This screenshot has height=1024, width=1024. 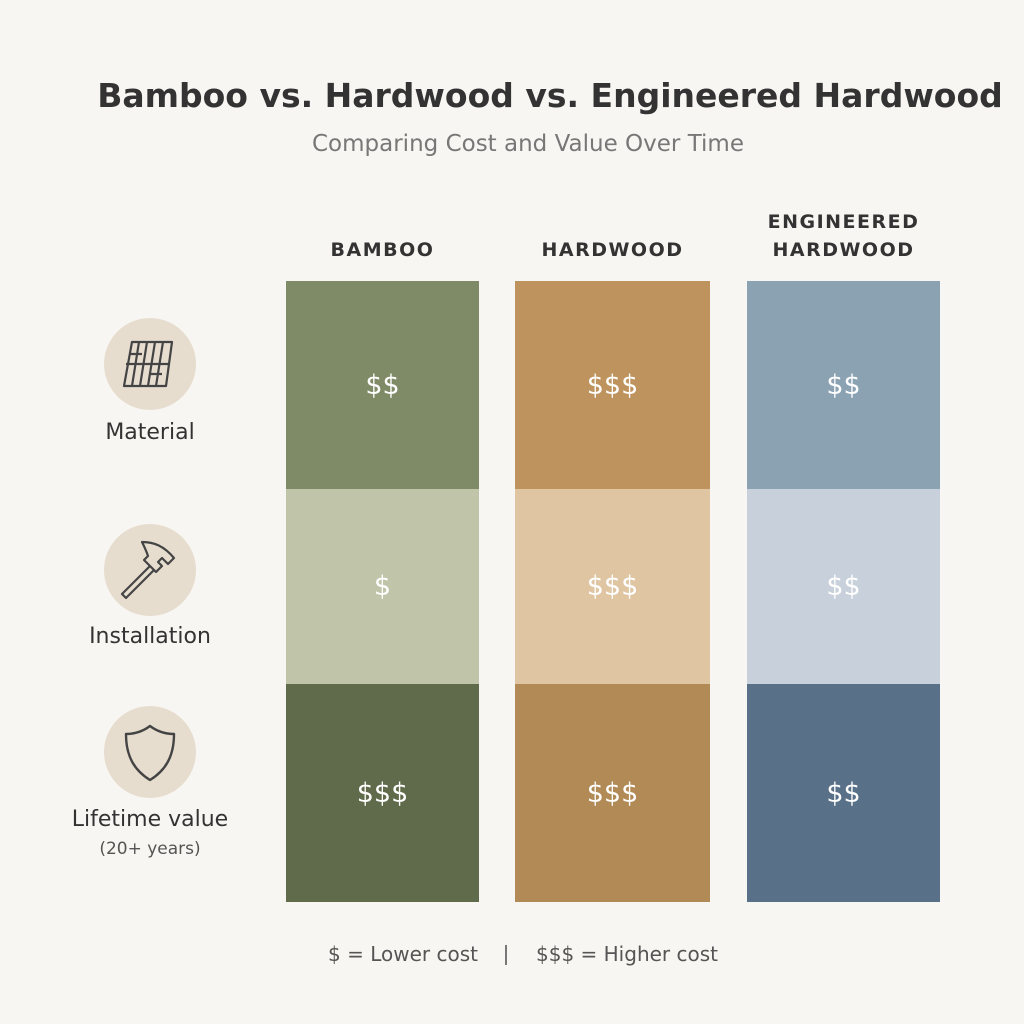 What do you see at coordinates (627, 954) in the screenshot?
I see `legend-item: $$$ = Higher cost` at bounding box center [627, 954].